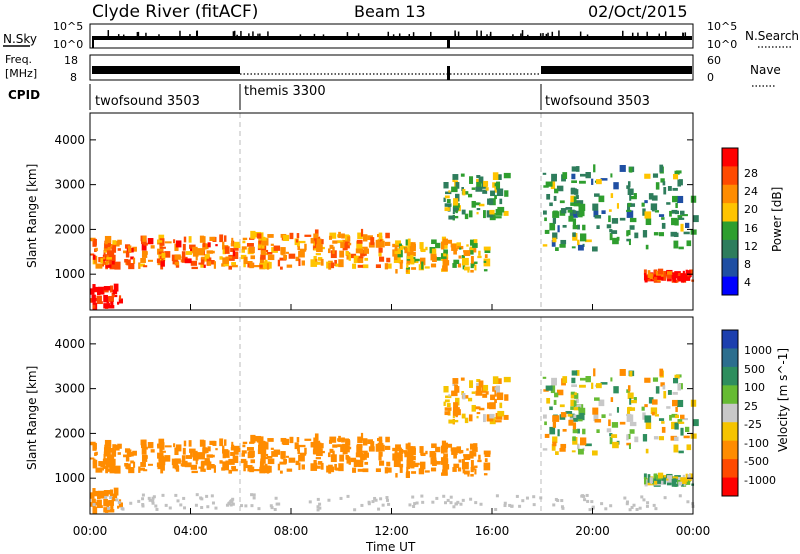 Image resolution: width=800 pixels, height=554 pixels. What do you see at coordinates (291, 531) in the screenshot?
I see `x-tick-label: 08:00` at bounding box center [291, 531].